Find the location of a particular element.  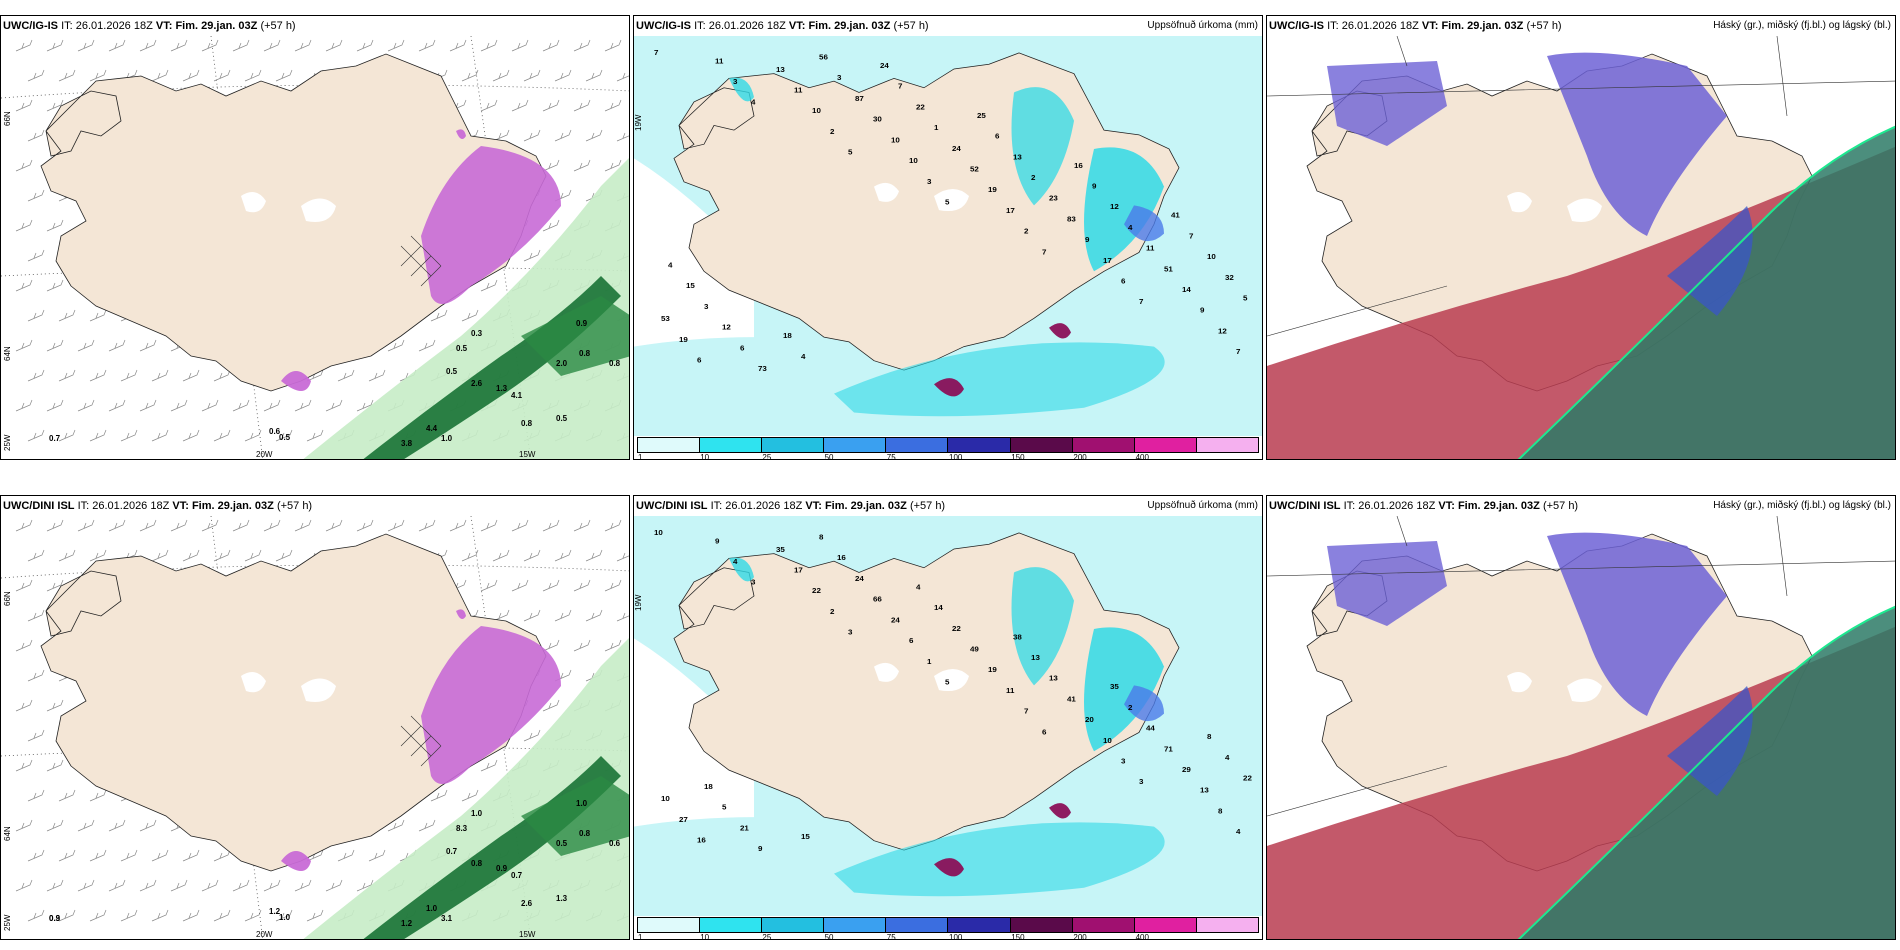

vt-label: VT: is located at coordinates (164, 26).